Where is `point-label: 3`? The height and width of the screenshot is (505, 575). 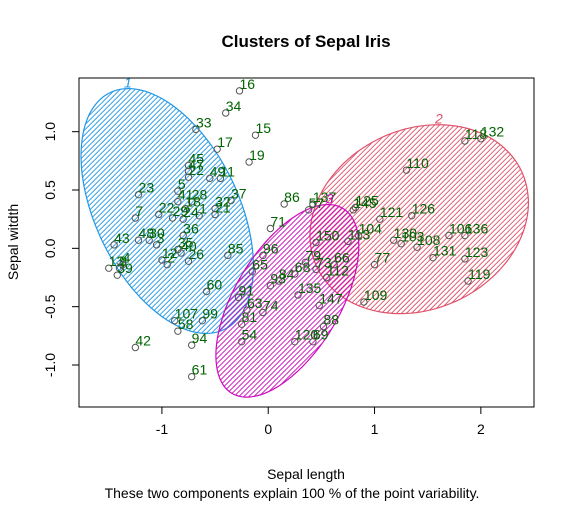 point-label: 3 is located at coordinates (161, 238).